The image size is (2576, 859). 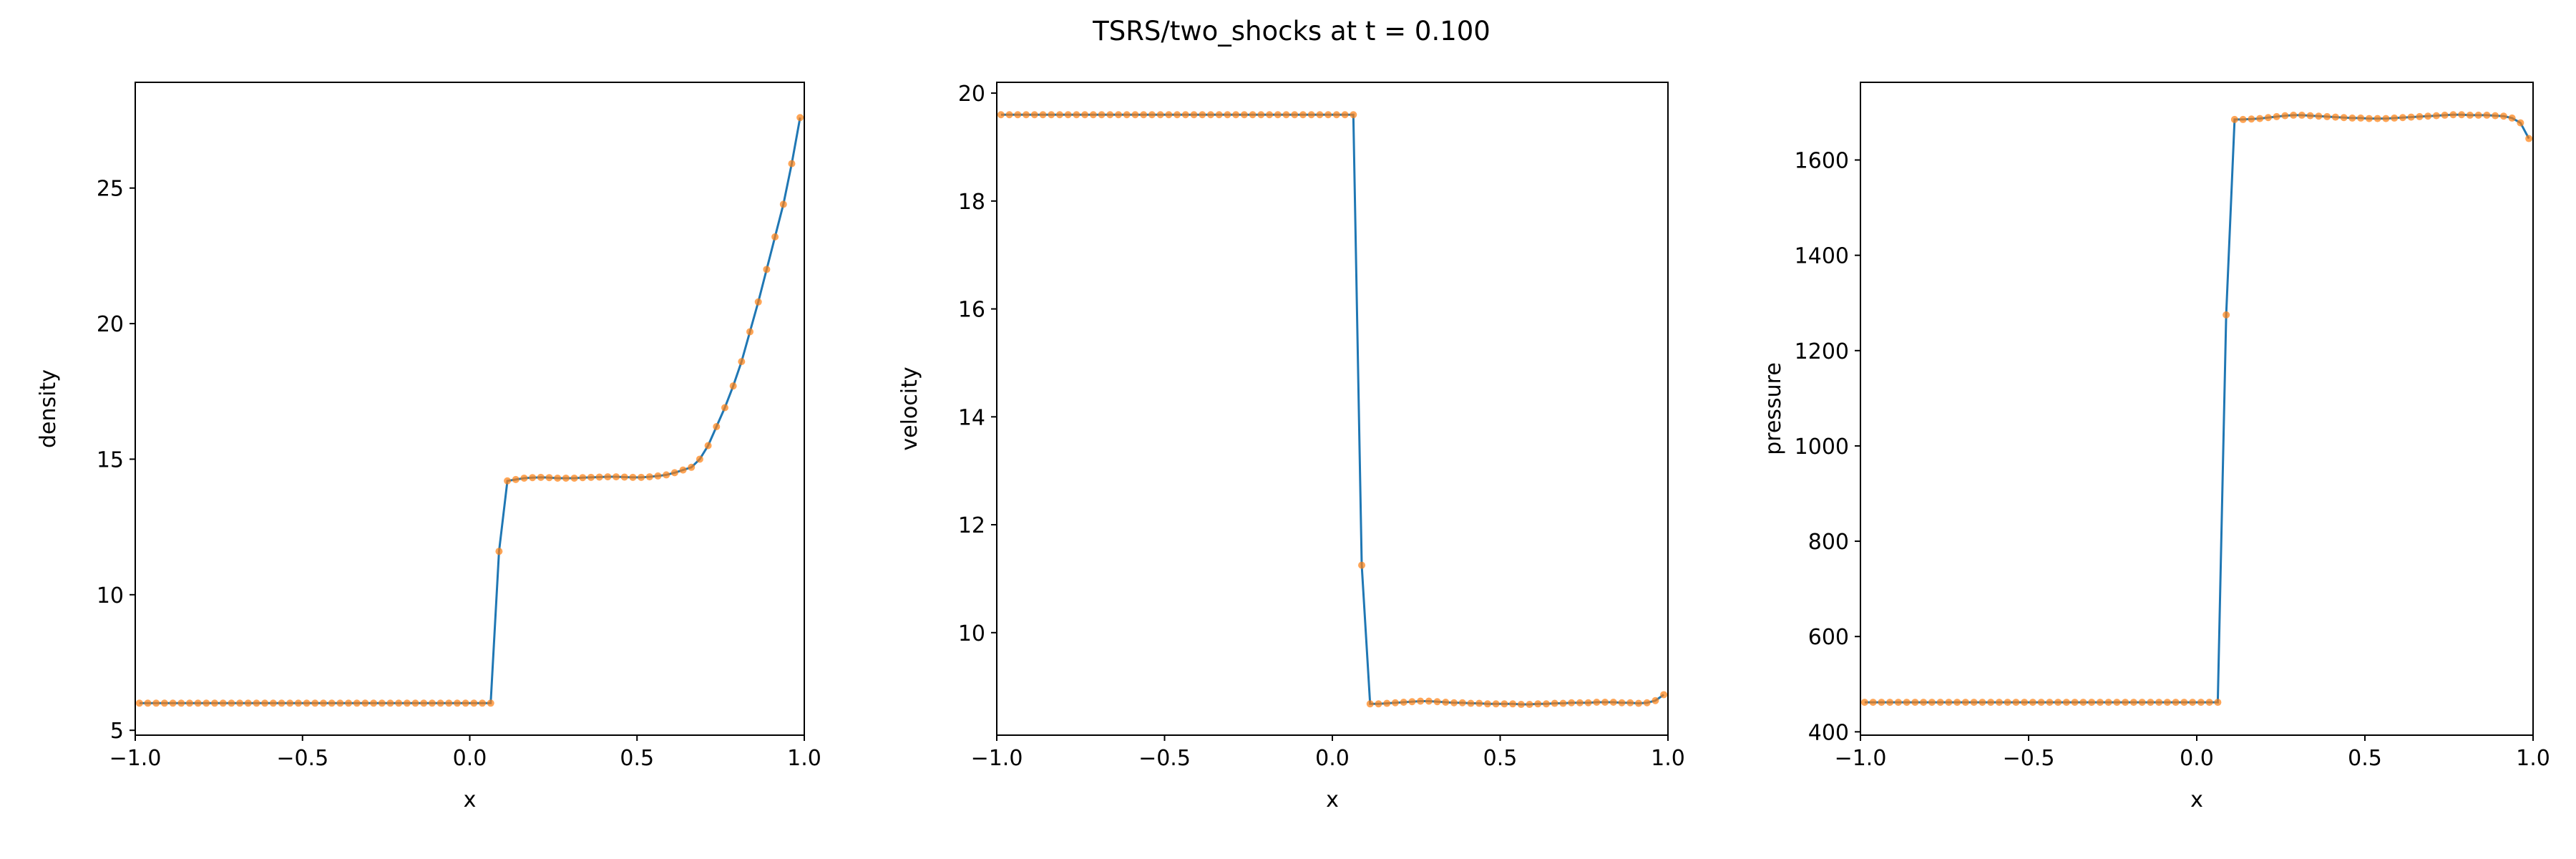 What do you see at coordinates (997, 758) in the screenshot?
I see `x-tick-label: −1.0` at bounding box center [997, 758].